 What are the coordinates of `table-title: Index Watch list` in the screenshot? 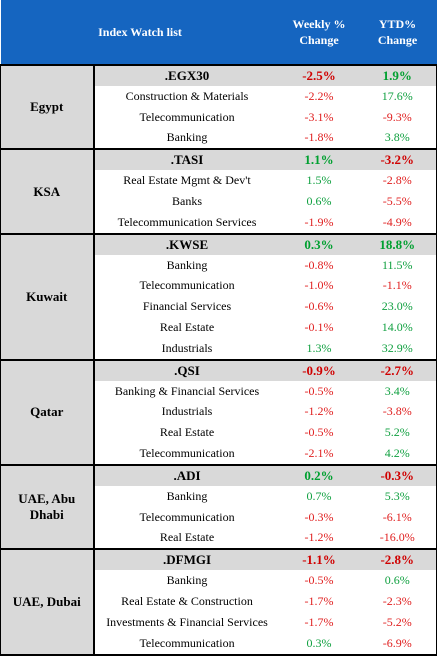 It's located at (140, 33).